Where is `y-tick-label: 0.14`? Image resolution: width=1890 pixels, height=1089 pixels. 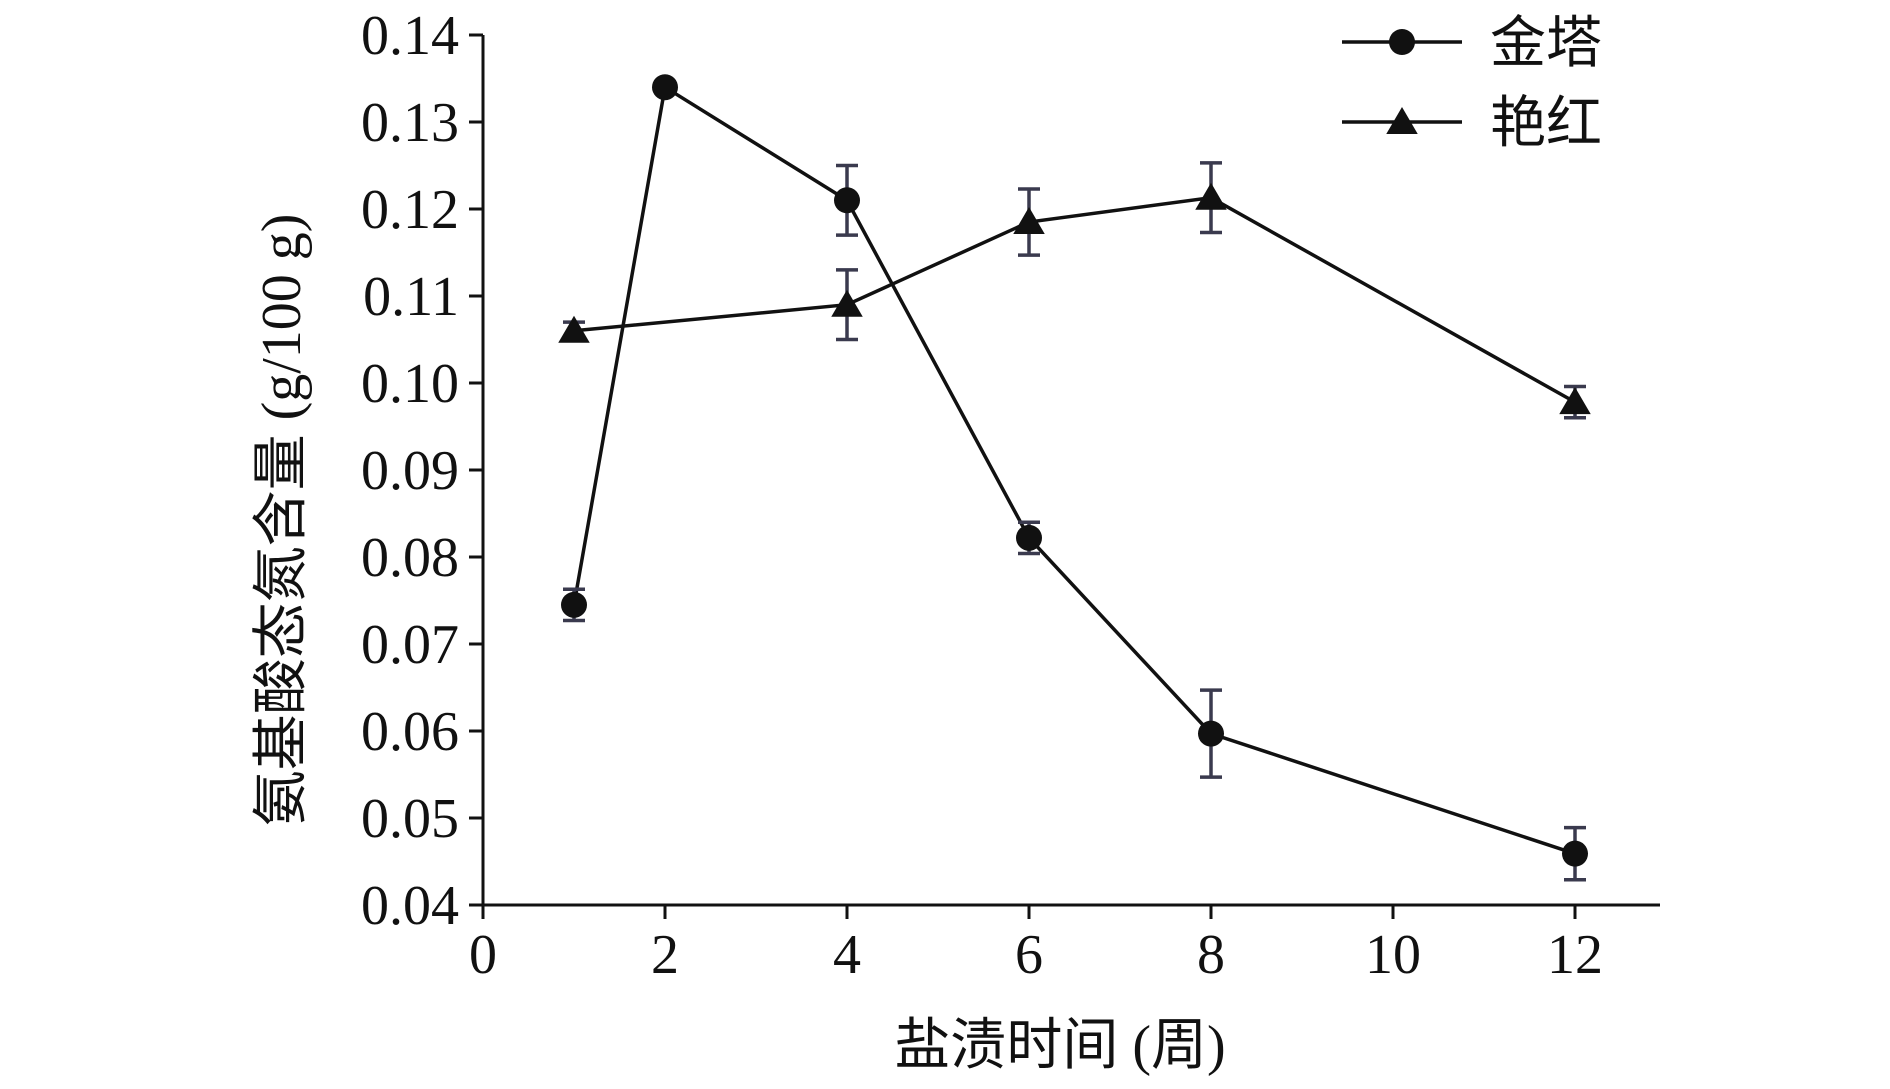
y-tick-label: 0.14 is located at coordinates (410, 36).